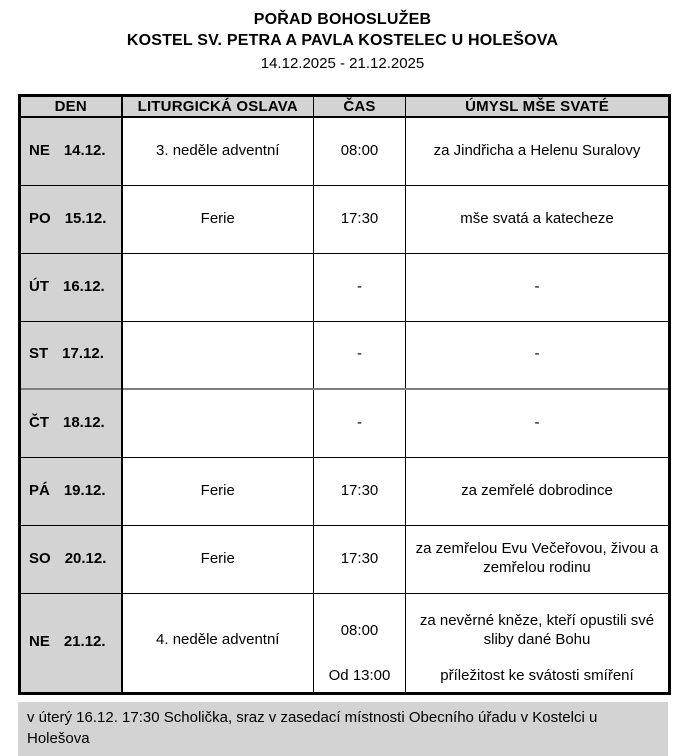  I want to click on day-abbrev: ST, so click(39, 354).